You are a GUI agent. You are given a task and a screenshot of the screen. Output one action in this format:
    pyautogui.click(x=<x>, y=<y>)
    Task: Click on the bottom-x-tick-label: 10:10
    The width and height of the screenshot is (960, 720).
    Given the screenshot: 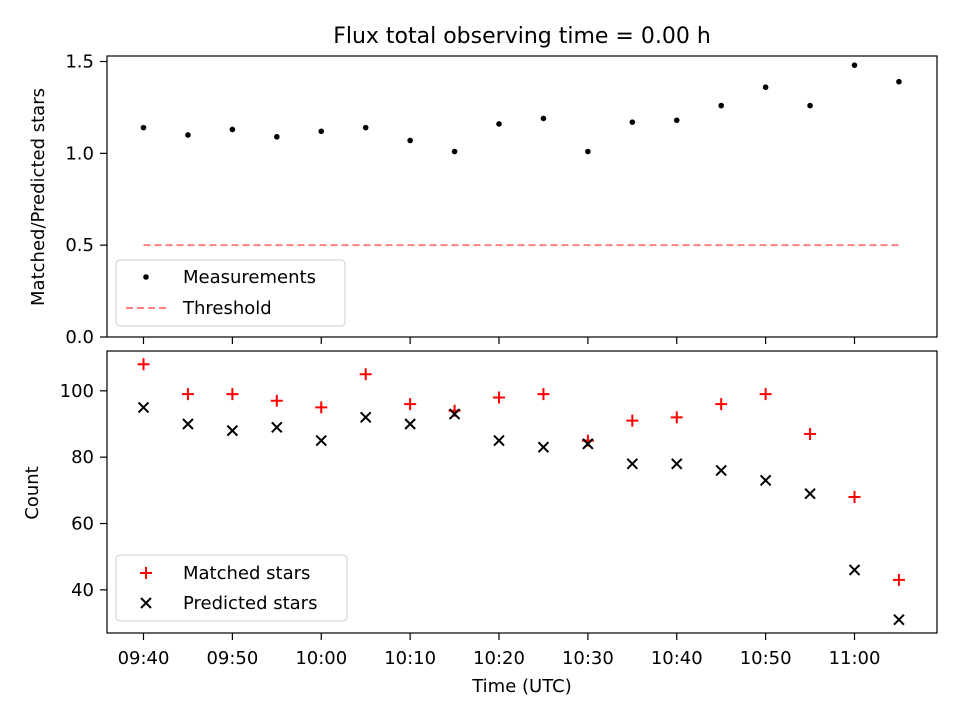 What is the action you would take?
    pyautogui.click(x=410, y=658)
    